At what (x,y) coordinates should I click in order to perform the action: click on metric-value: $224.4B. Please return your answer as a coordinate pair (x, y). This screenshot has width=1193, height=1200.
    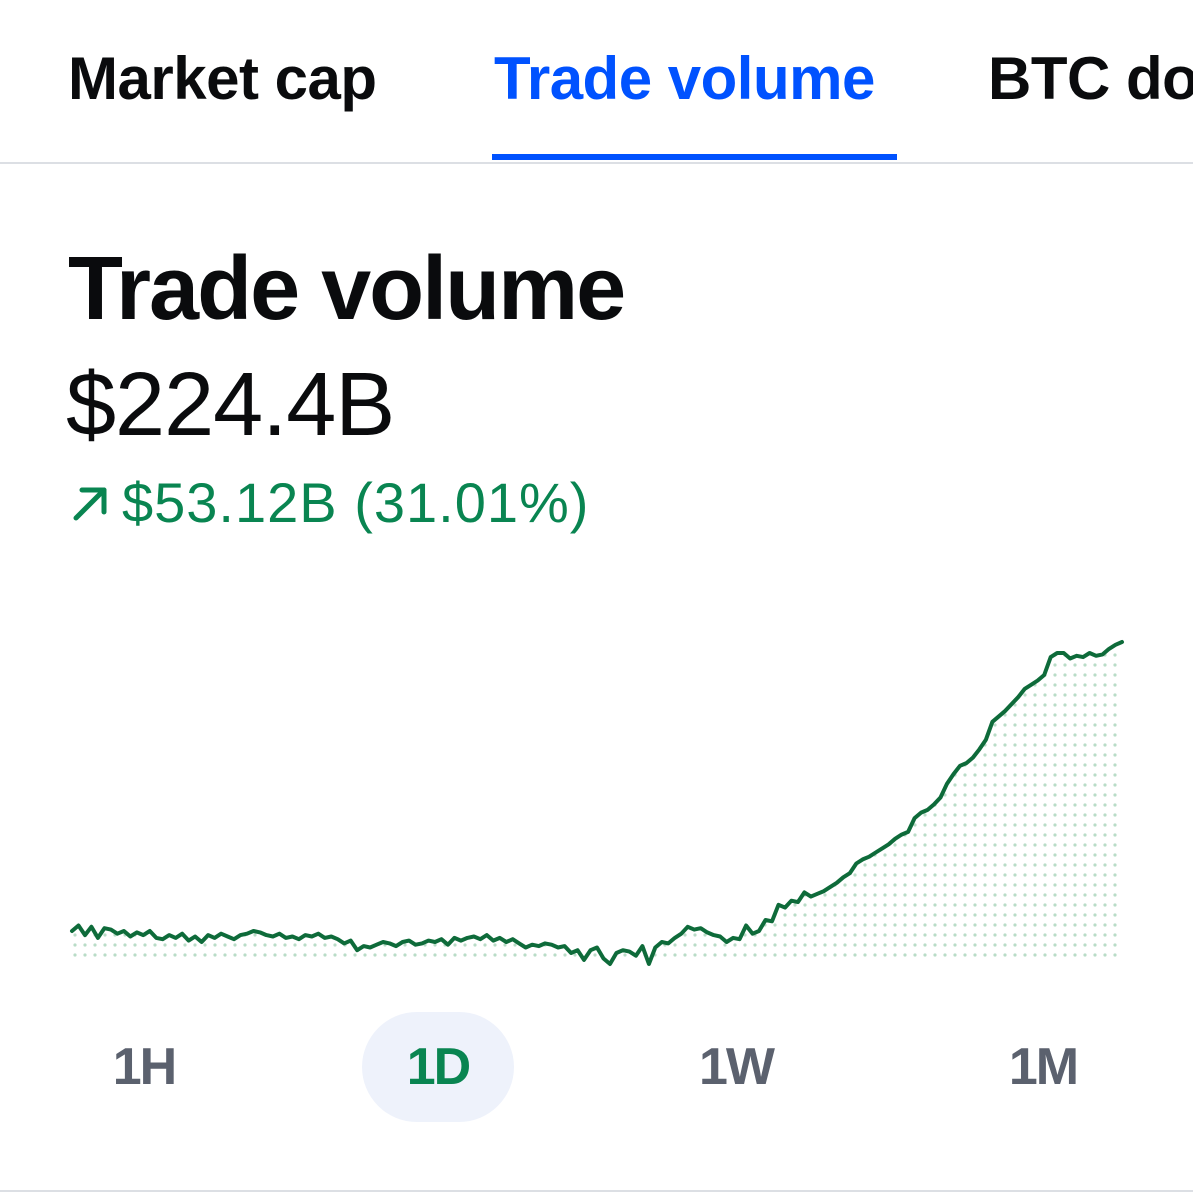
    Looking at the image, I should click on (230, 405).